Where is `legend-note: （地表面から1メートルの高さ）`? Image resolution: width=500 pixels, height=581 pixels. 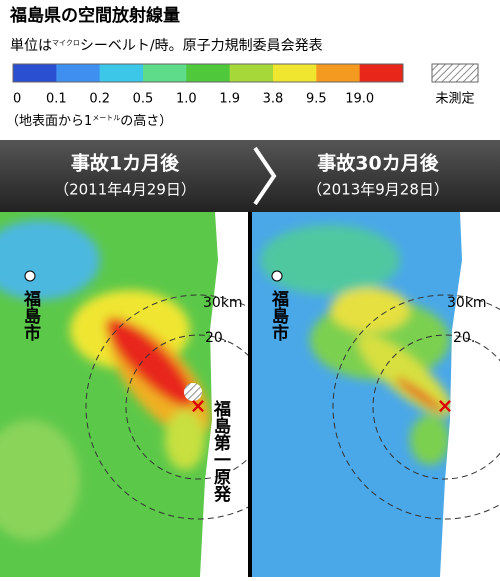
legend-note: （地表面から1メートルの高さ） is located at coordinates (89, 121).